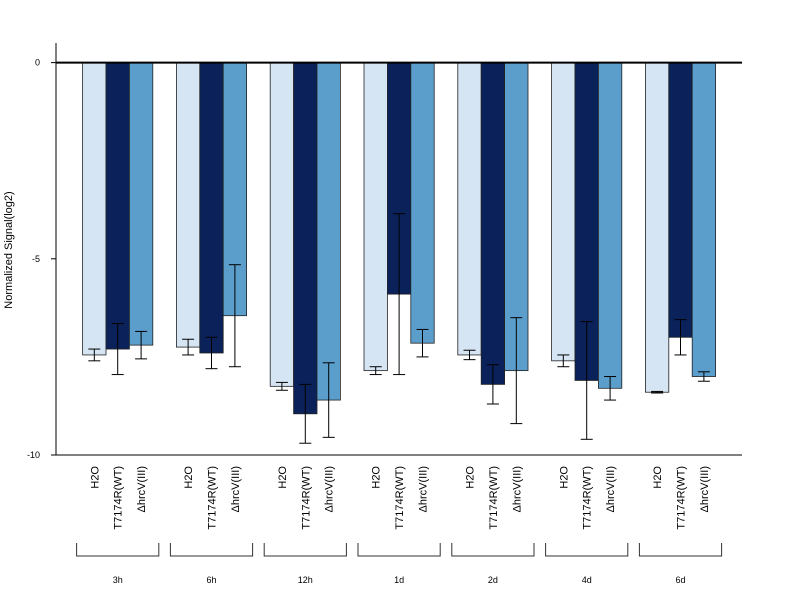 Image resolution: width=800 pixels, height=600 pixels. Describe the element at coordinates (37, 63) in the screenshot. I see `y-tick-label: 0` at that location.